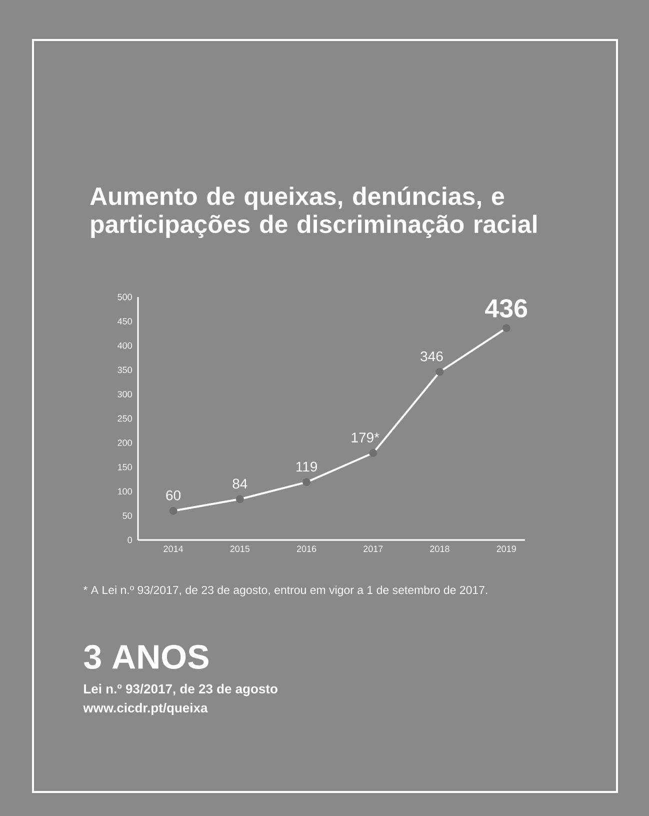 Image resolution: width=649 pixels, height=816 pixels. Describe the element at coordinates (285, 591) in the screenshot. I see `text: * A Lei n.º 93/2017, de 23 de agosto, entrou em vigor a 1 de setembro de 2017.` at that location.